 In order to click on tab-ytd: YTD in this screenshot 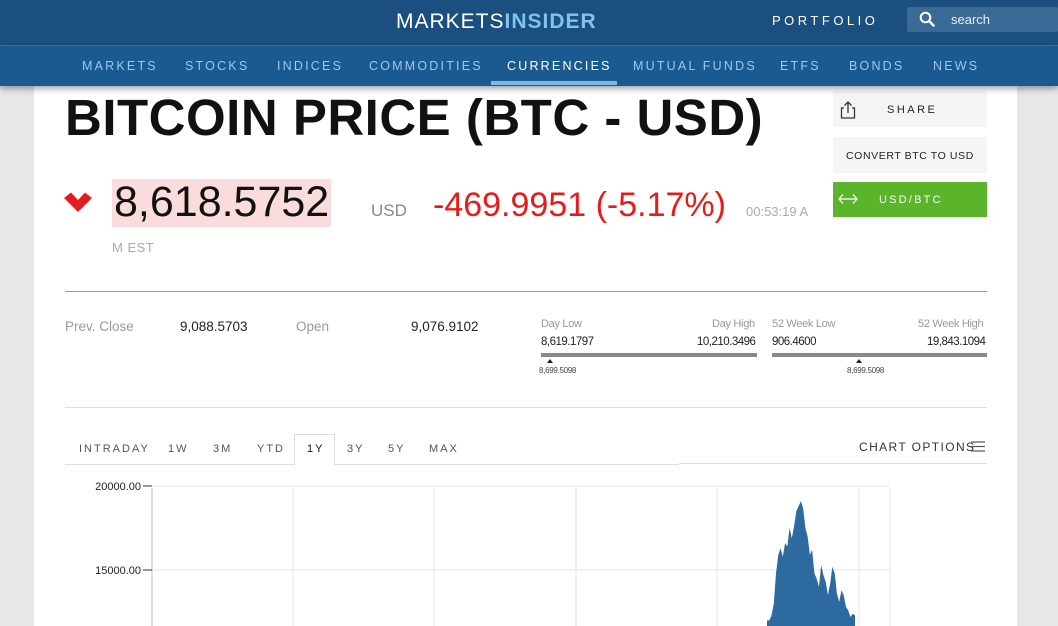, I will do `click(271, 449)`.